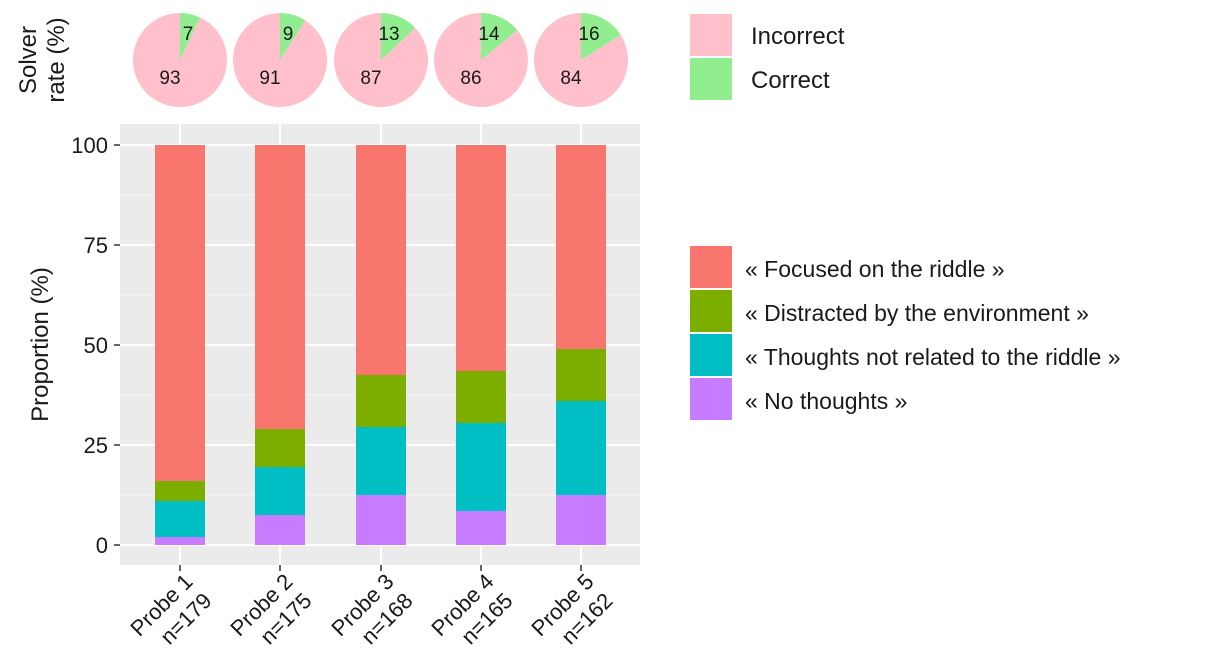  I want to click on pie-label-correct: 13, so click(388, 34).